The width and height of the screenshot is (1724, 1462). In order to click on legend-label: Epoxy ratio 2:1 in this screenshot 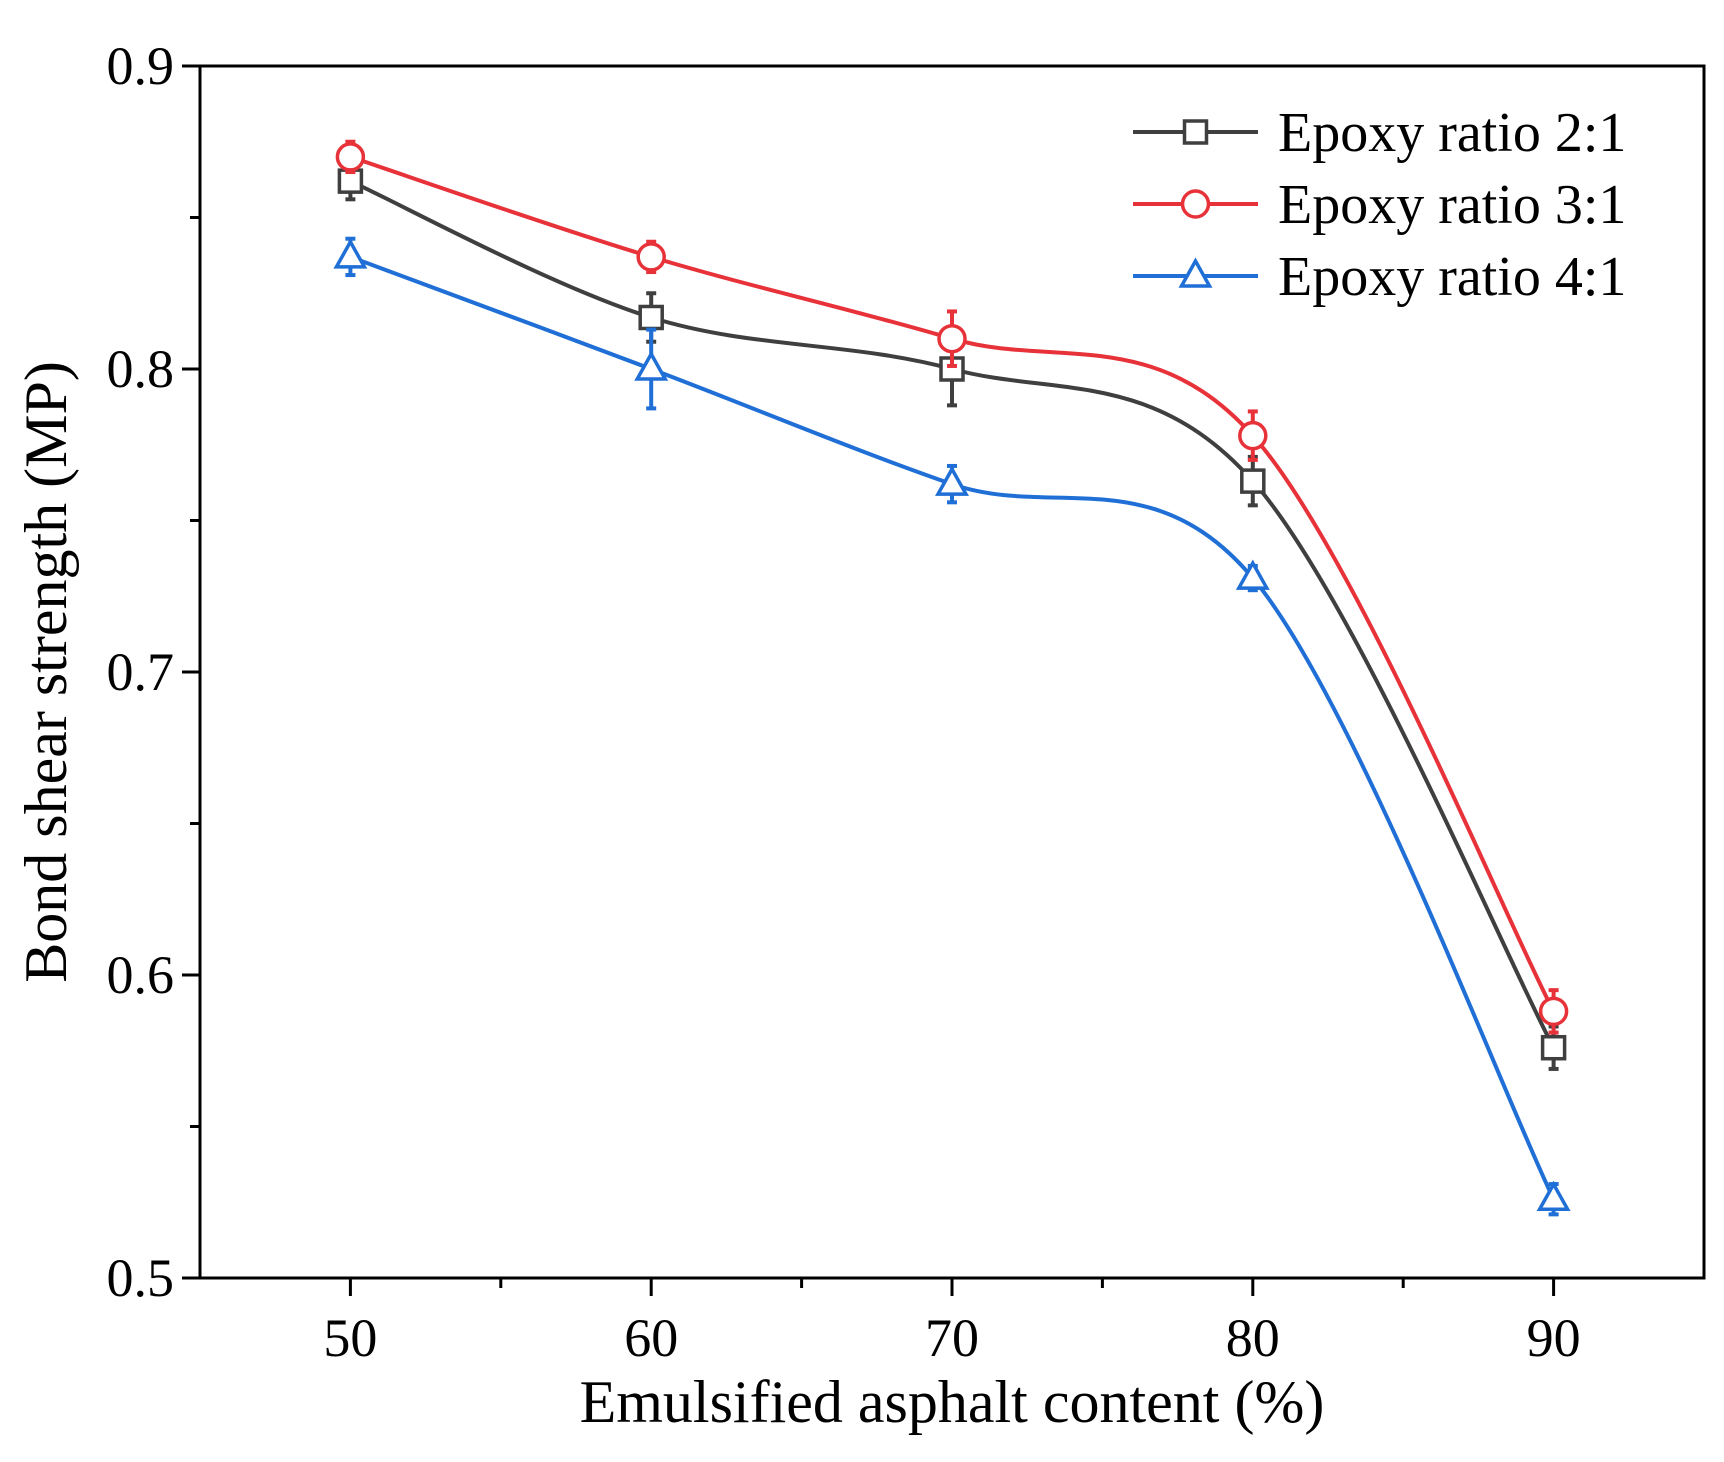, I will do `click(1452, 133)`.